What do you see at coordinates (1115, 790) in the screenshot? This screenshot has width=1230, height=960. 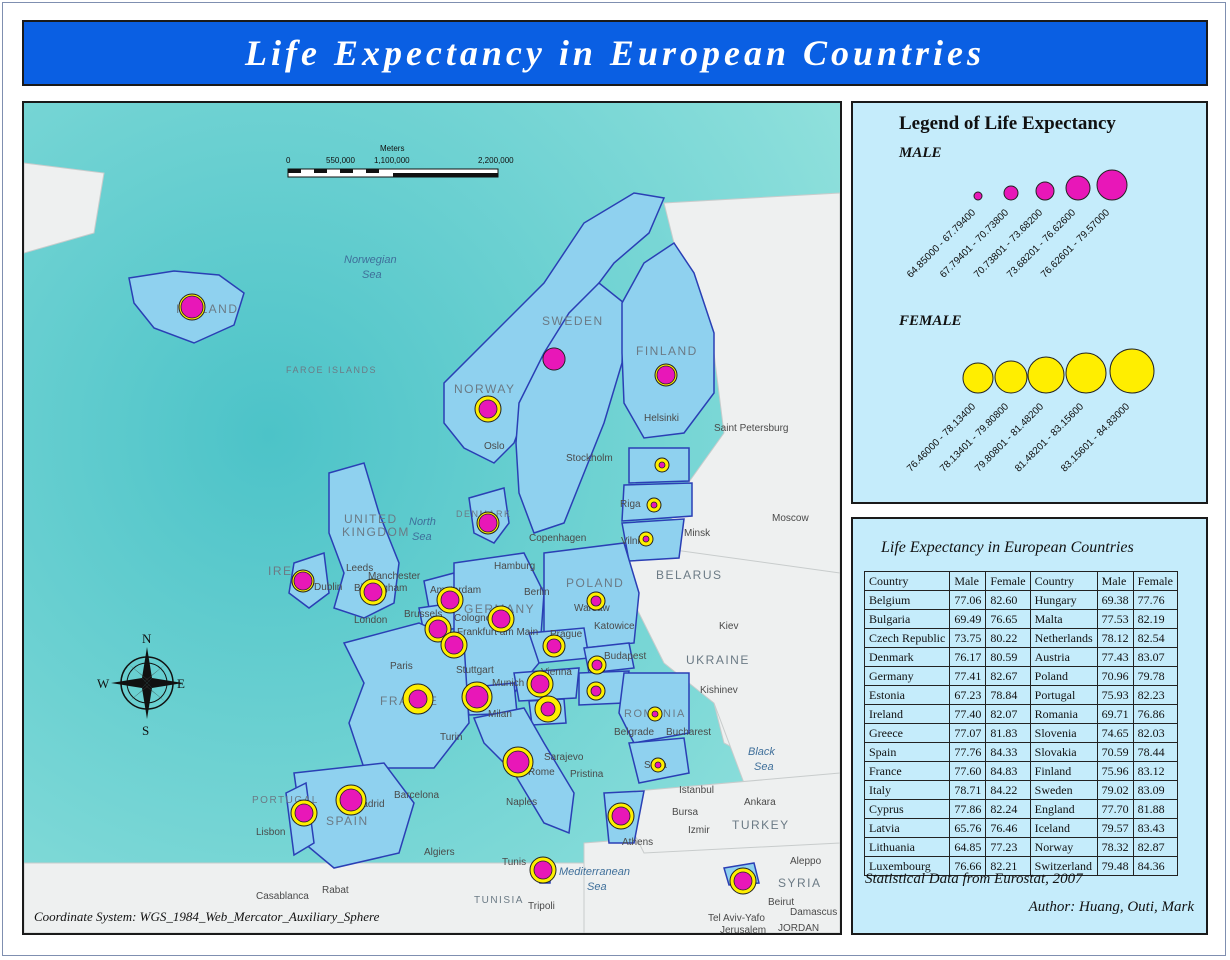 I see `table-cell: 79.02` at bounding box center [1115, 790].